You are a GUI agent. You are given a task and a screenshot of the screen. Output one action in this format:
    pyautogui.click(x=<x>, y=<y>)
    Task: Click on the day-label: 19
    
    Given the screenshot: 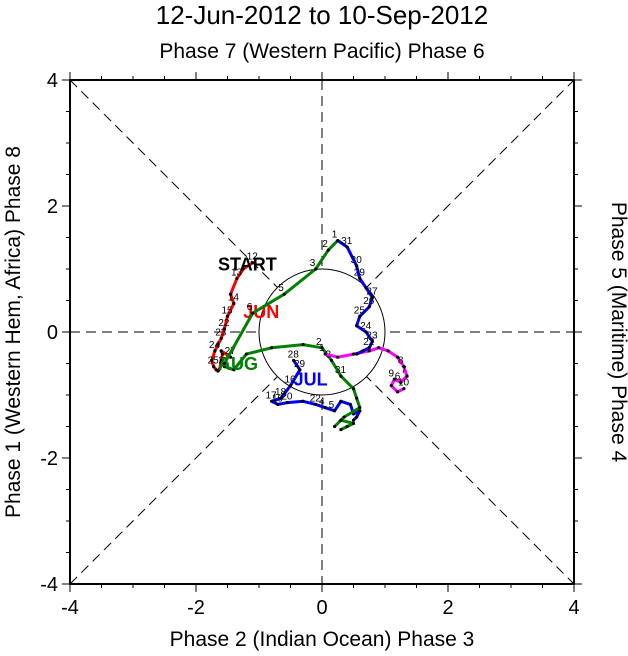 What is the action you would take?
    pyautogui.click(x=278, y=398)
    